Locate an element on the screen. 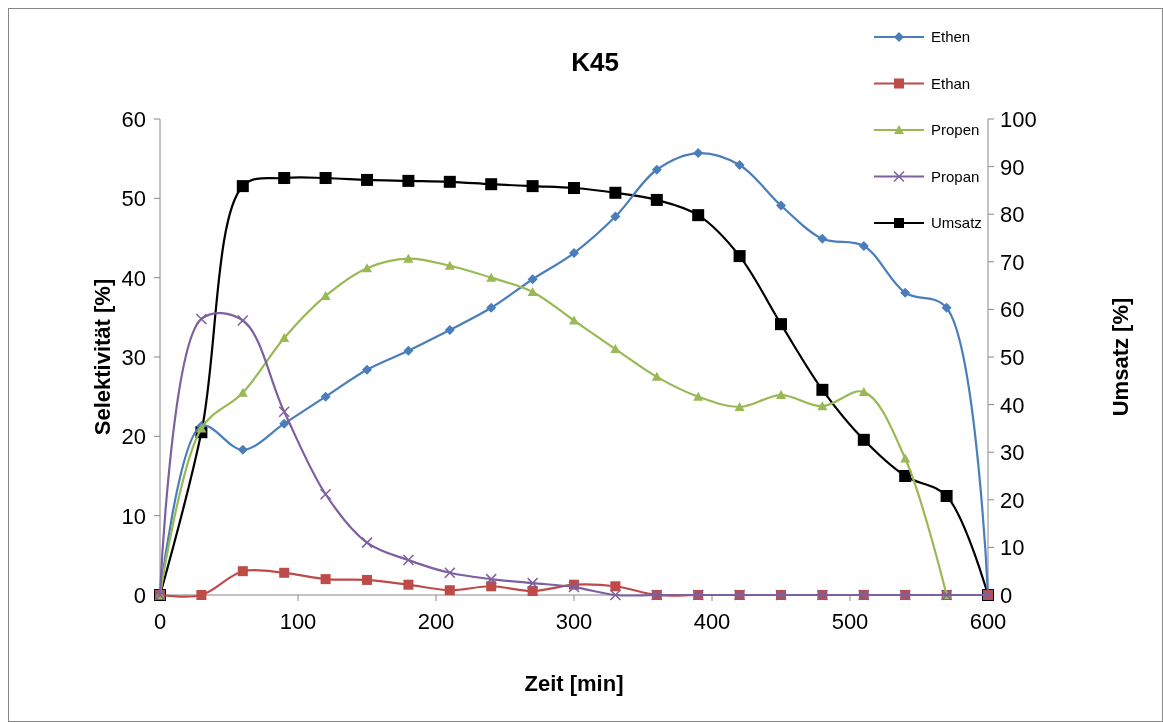 The height and width of the screenshot is (722, 1163). x-tick-label: 300 is located at coordinates (574, 621).